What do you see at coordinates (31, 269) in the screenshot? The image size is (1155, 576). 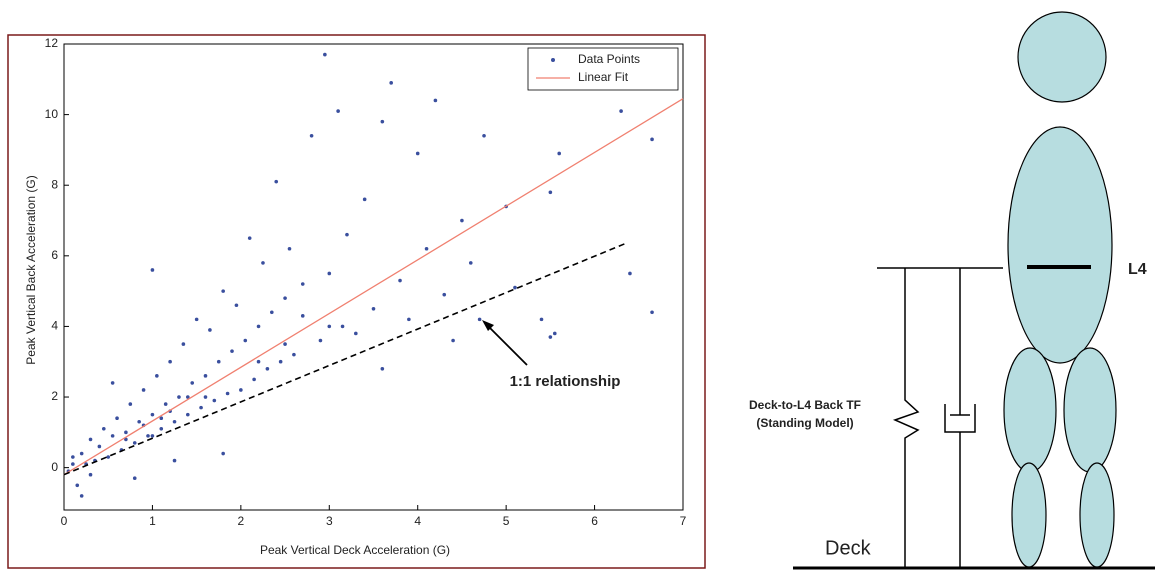 I see `y-axis-label: Peak Vertical Back Acceleration (G)` at bounding box center [31, 269].